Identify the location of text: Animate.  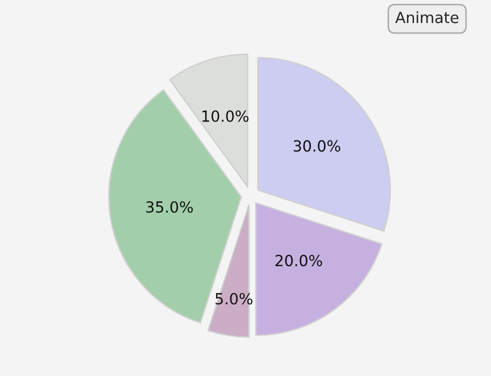
(426, 17).